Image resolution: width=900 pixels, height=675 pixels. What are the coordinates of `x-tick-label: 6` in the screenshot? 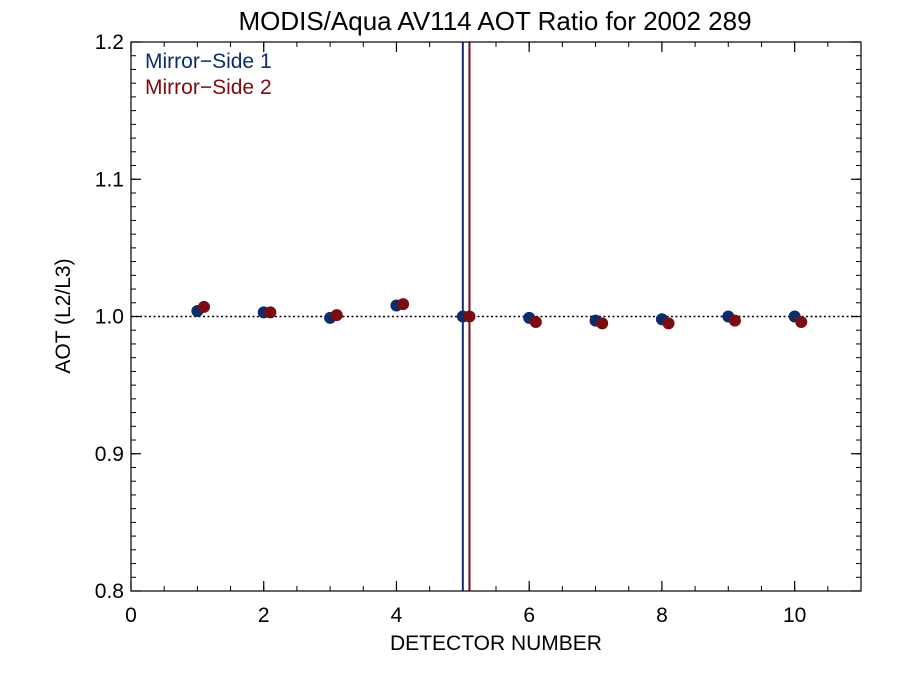 It's located at (529, 615).